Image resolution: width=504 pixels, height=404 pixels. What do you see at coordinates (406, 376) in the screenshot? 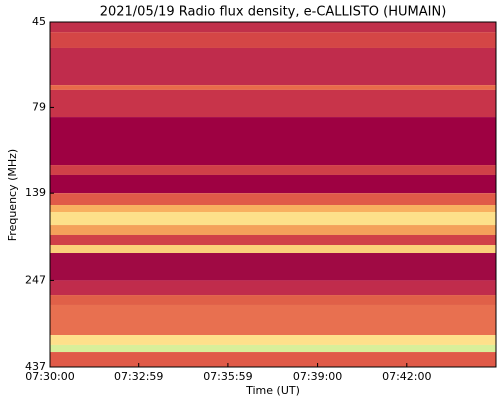
I see `x-tick-label: 07:42:00` at bounding box center [406, 376].